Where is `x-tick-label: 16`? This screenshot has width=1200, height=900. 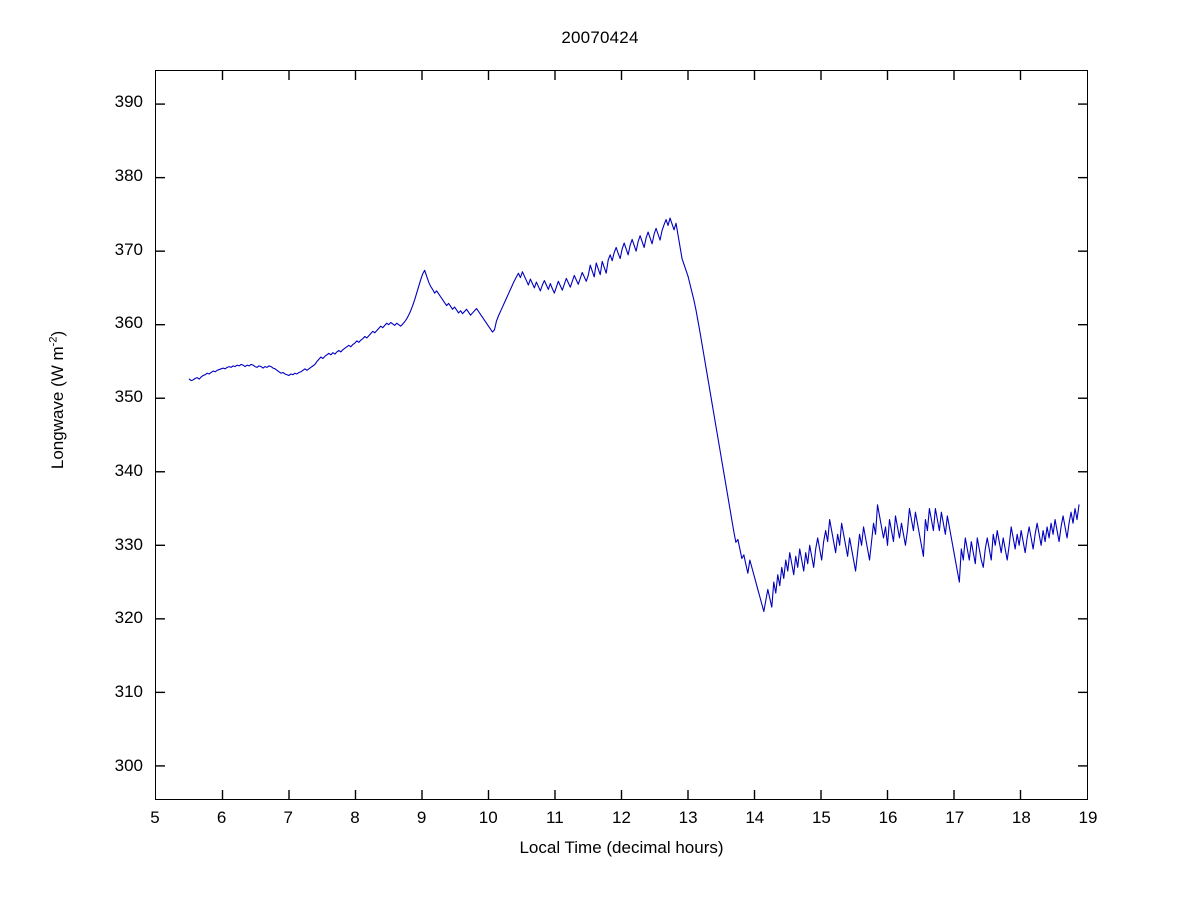
x-tick-label: 16 is located at coordinates (888, 817).